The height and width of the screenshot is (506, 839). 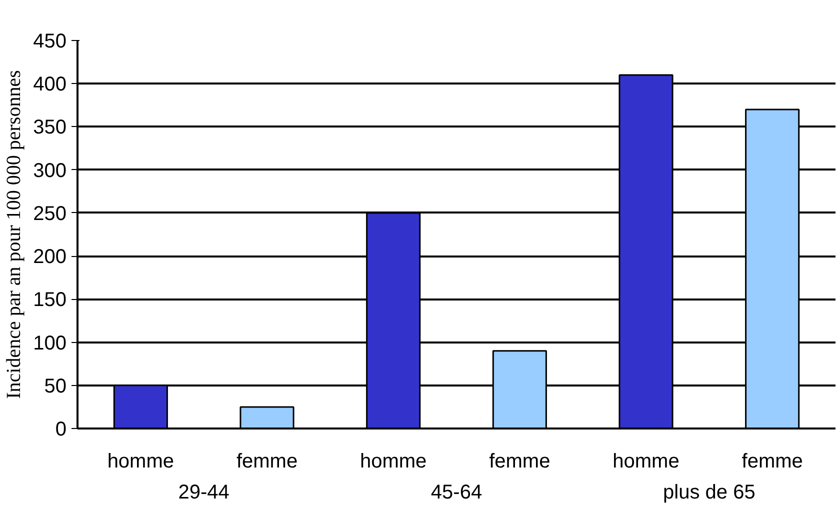 I want to click on y-axis-title: Incidence par an pour 100 000 personnes, so click(x=14, y=234).